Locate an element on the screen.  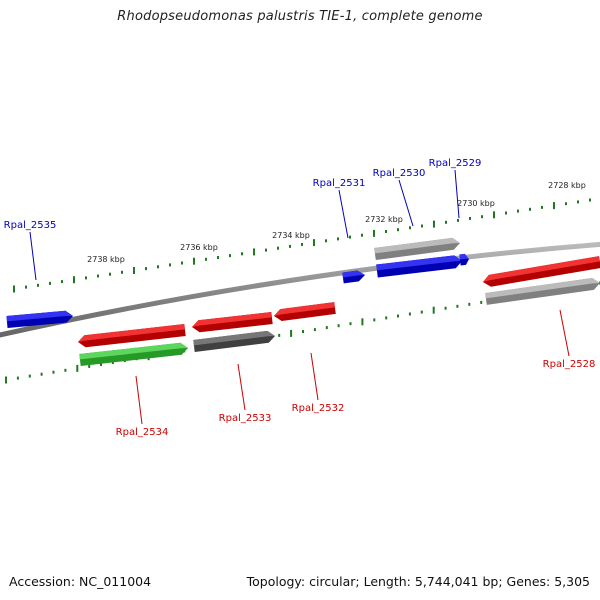
ruler-label: 2728 kbp is located at coordinates (567, 185).